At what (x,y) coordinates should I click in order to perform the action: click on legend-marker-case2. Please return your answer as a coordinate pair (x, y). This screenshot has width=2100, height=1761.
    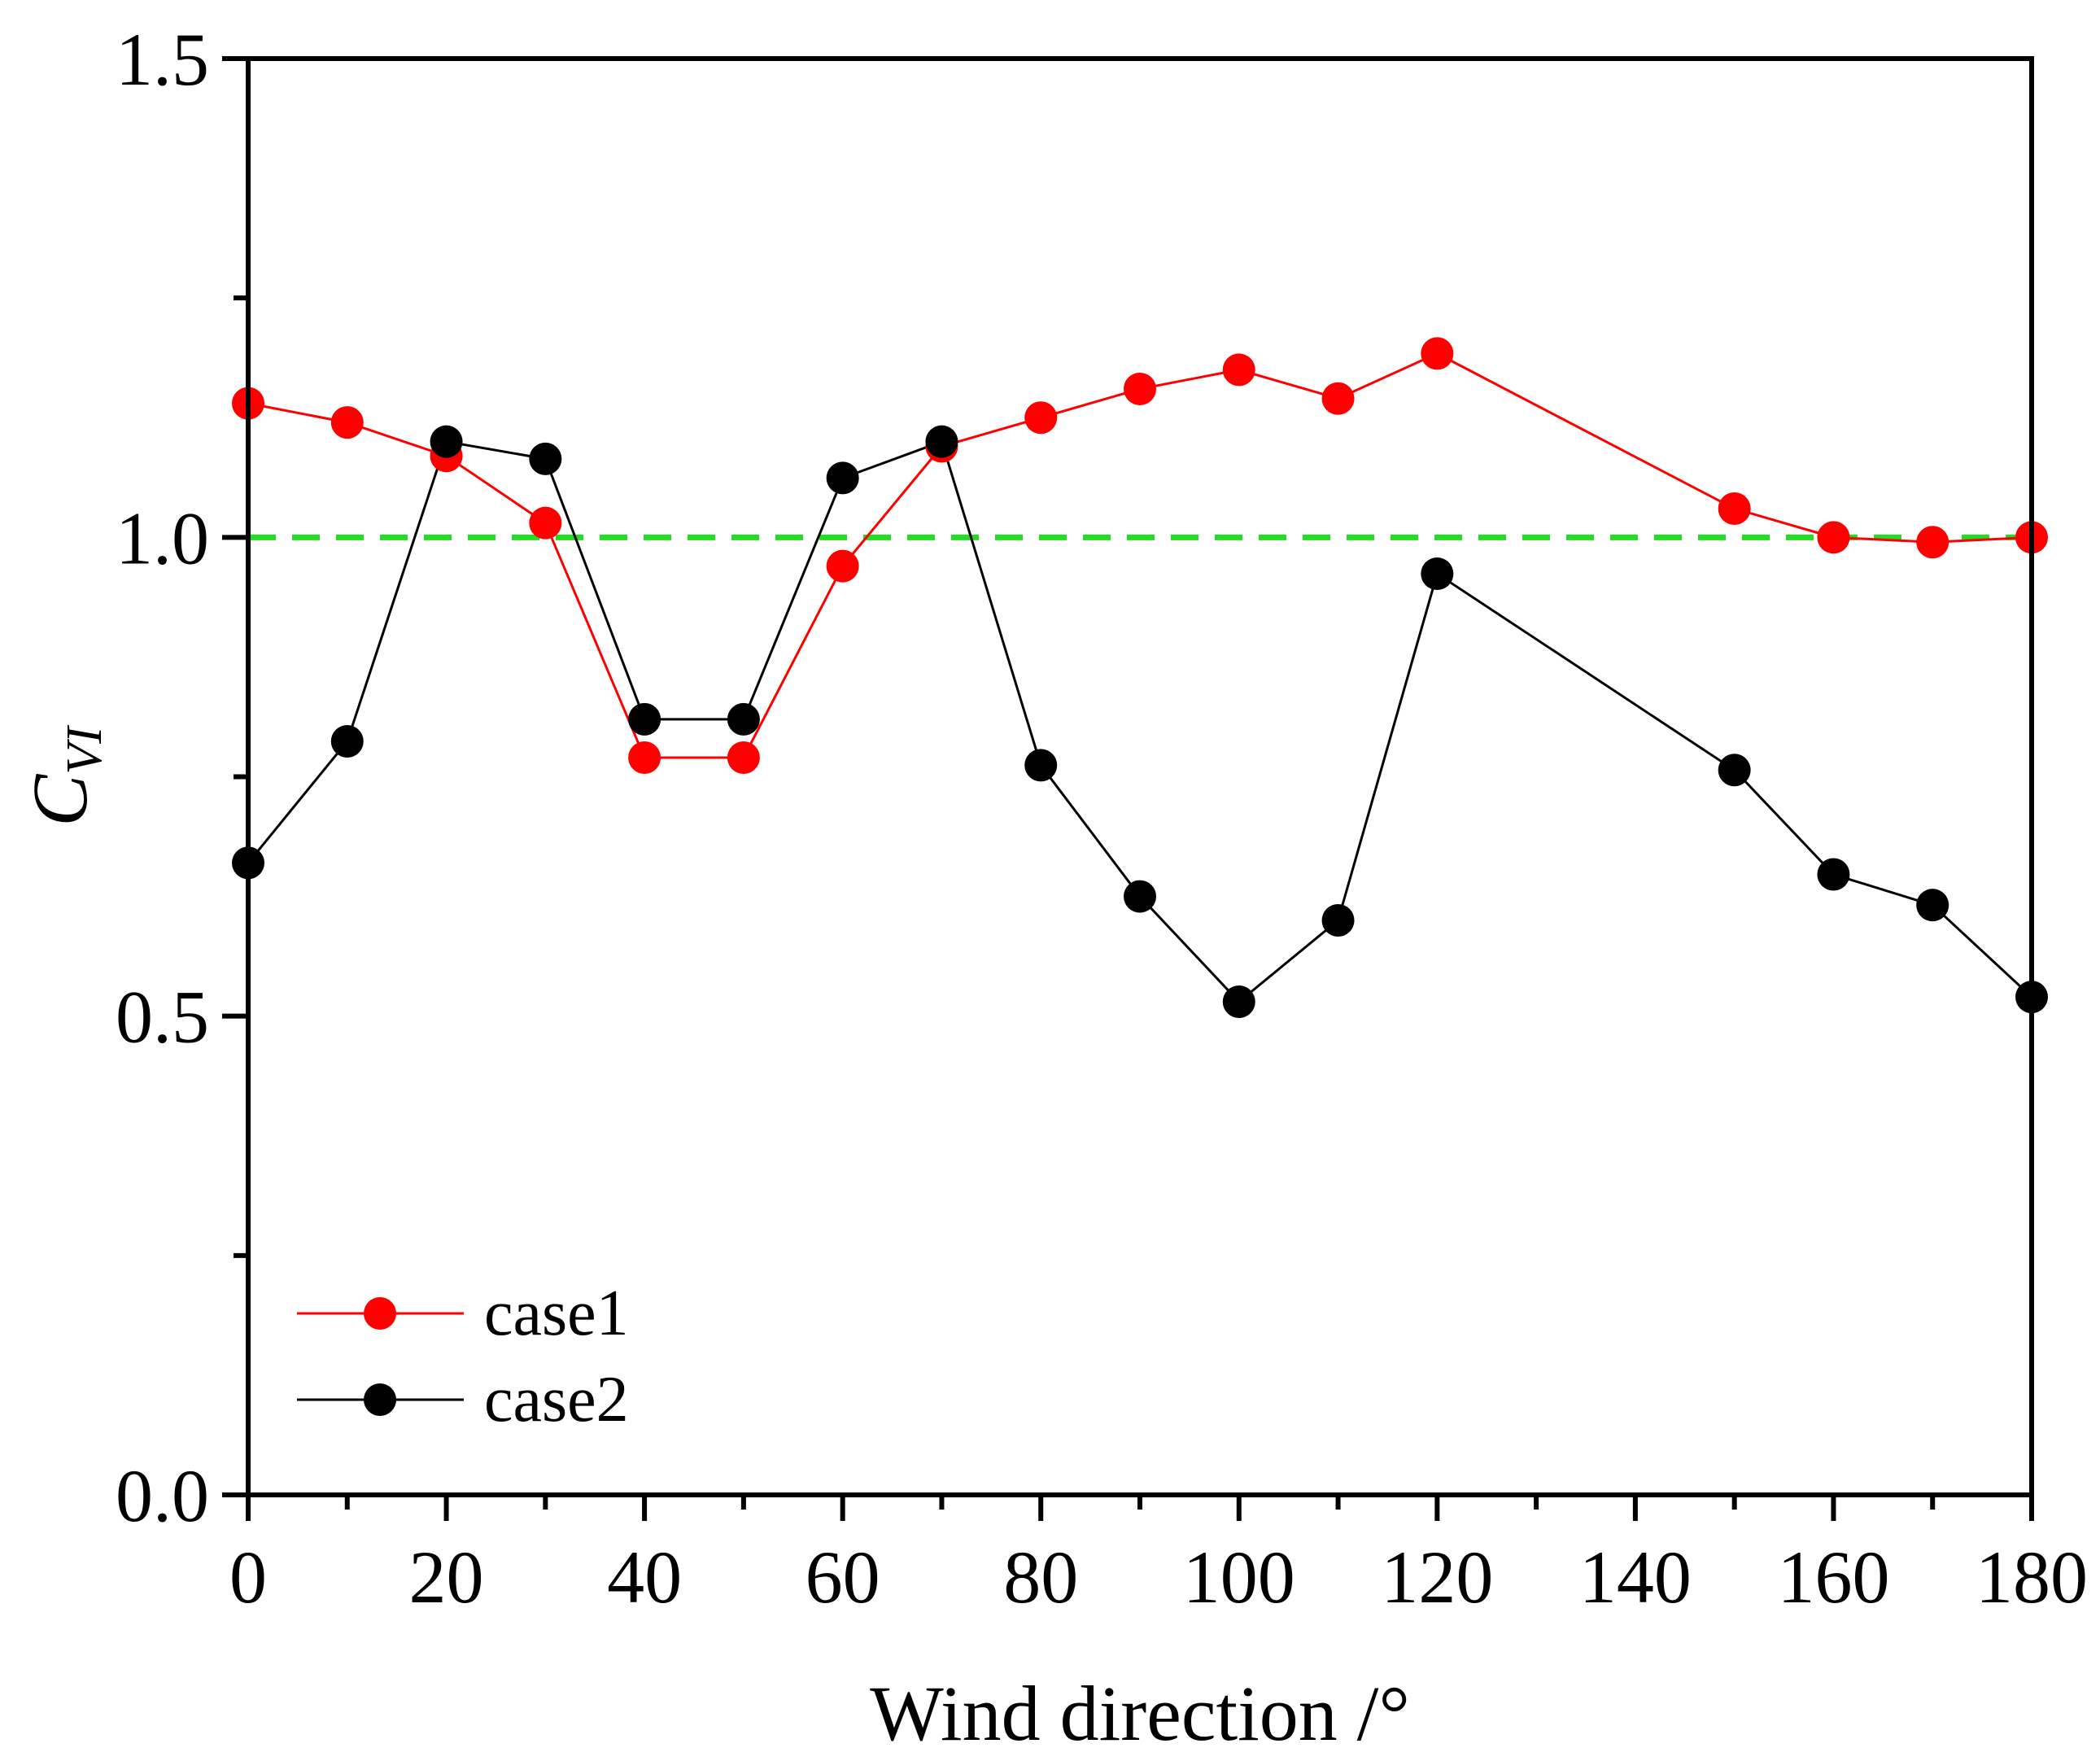
    Looking at the image, I should click on (380, 1399).